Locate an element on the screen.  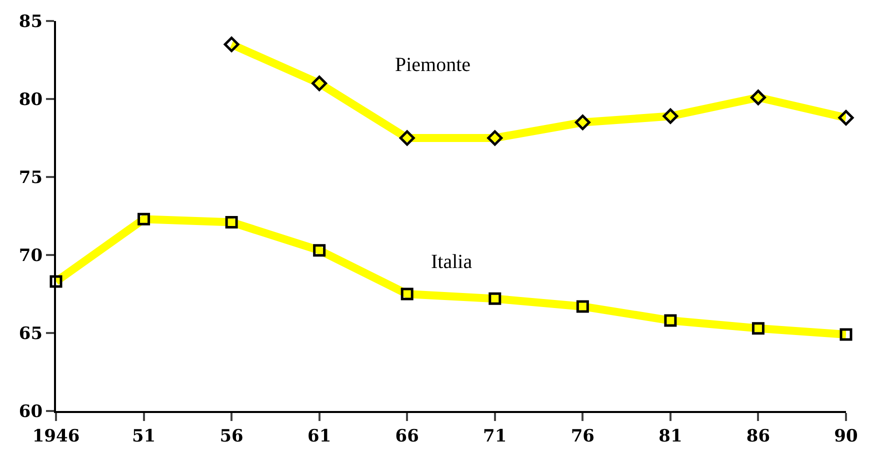
y-tick-label: 60 is located at coordinates (30, 412).